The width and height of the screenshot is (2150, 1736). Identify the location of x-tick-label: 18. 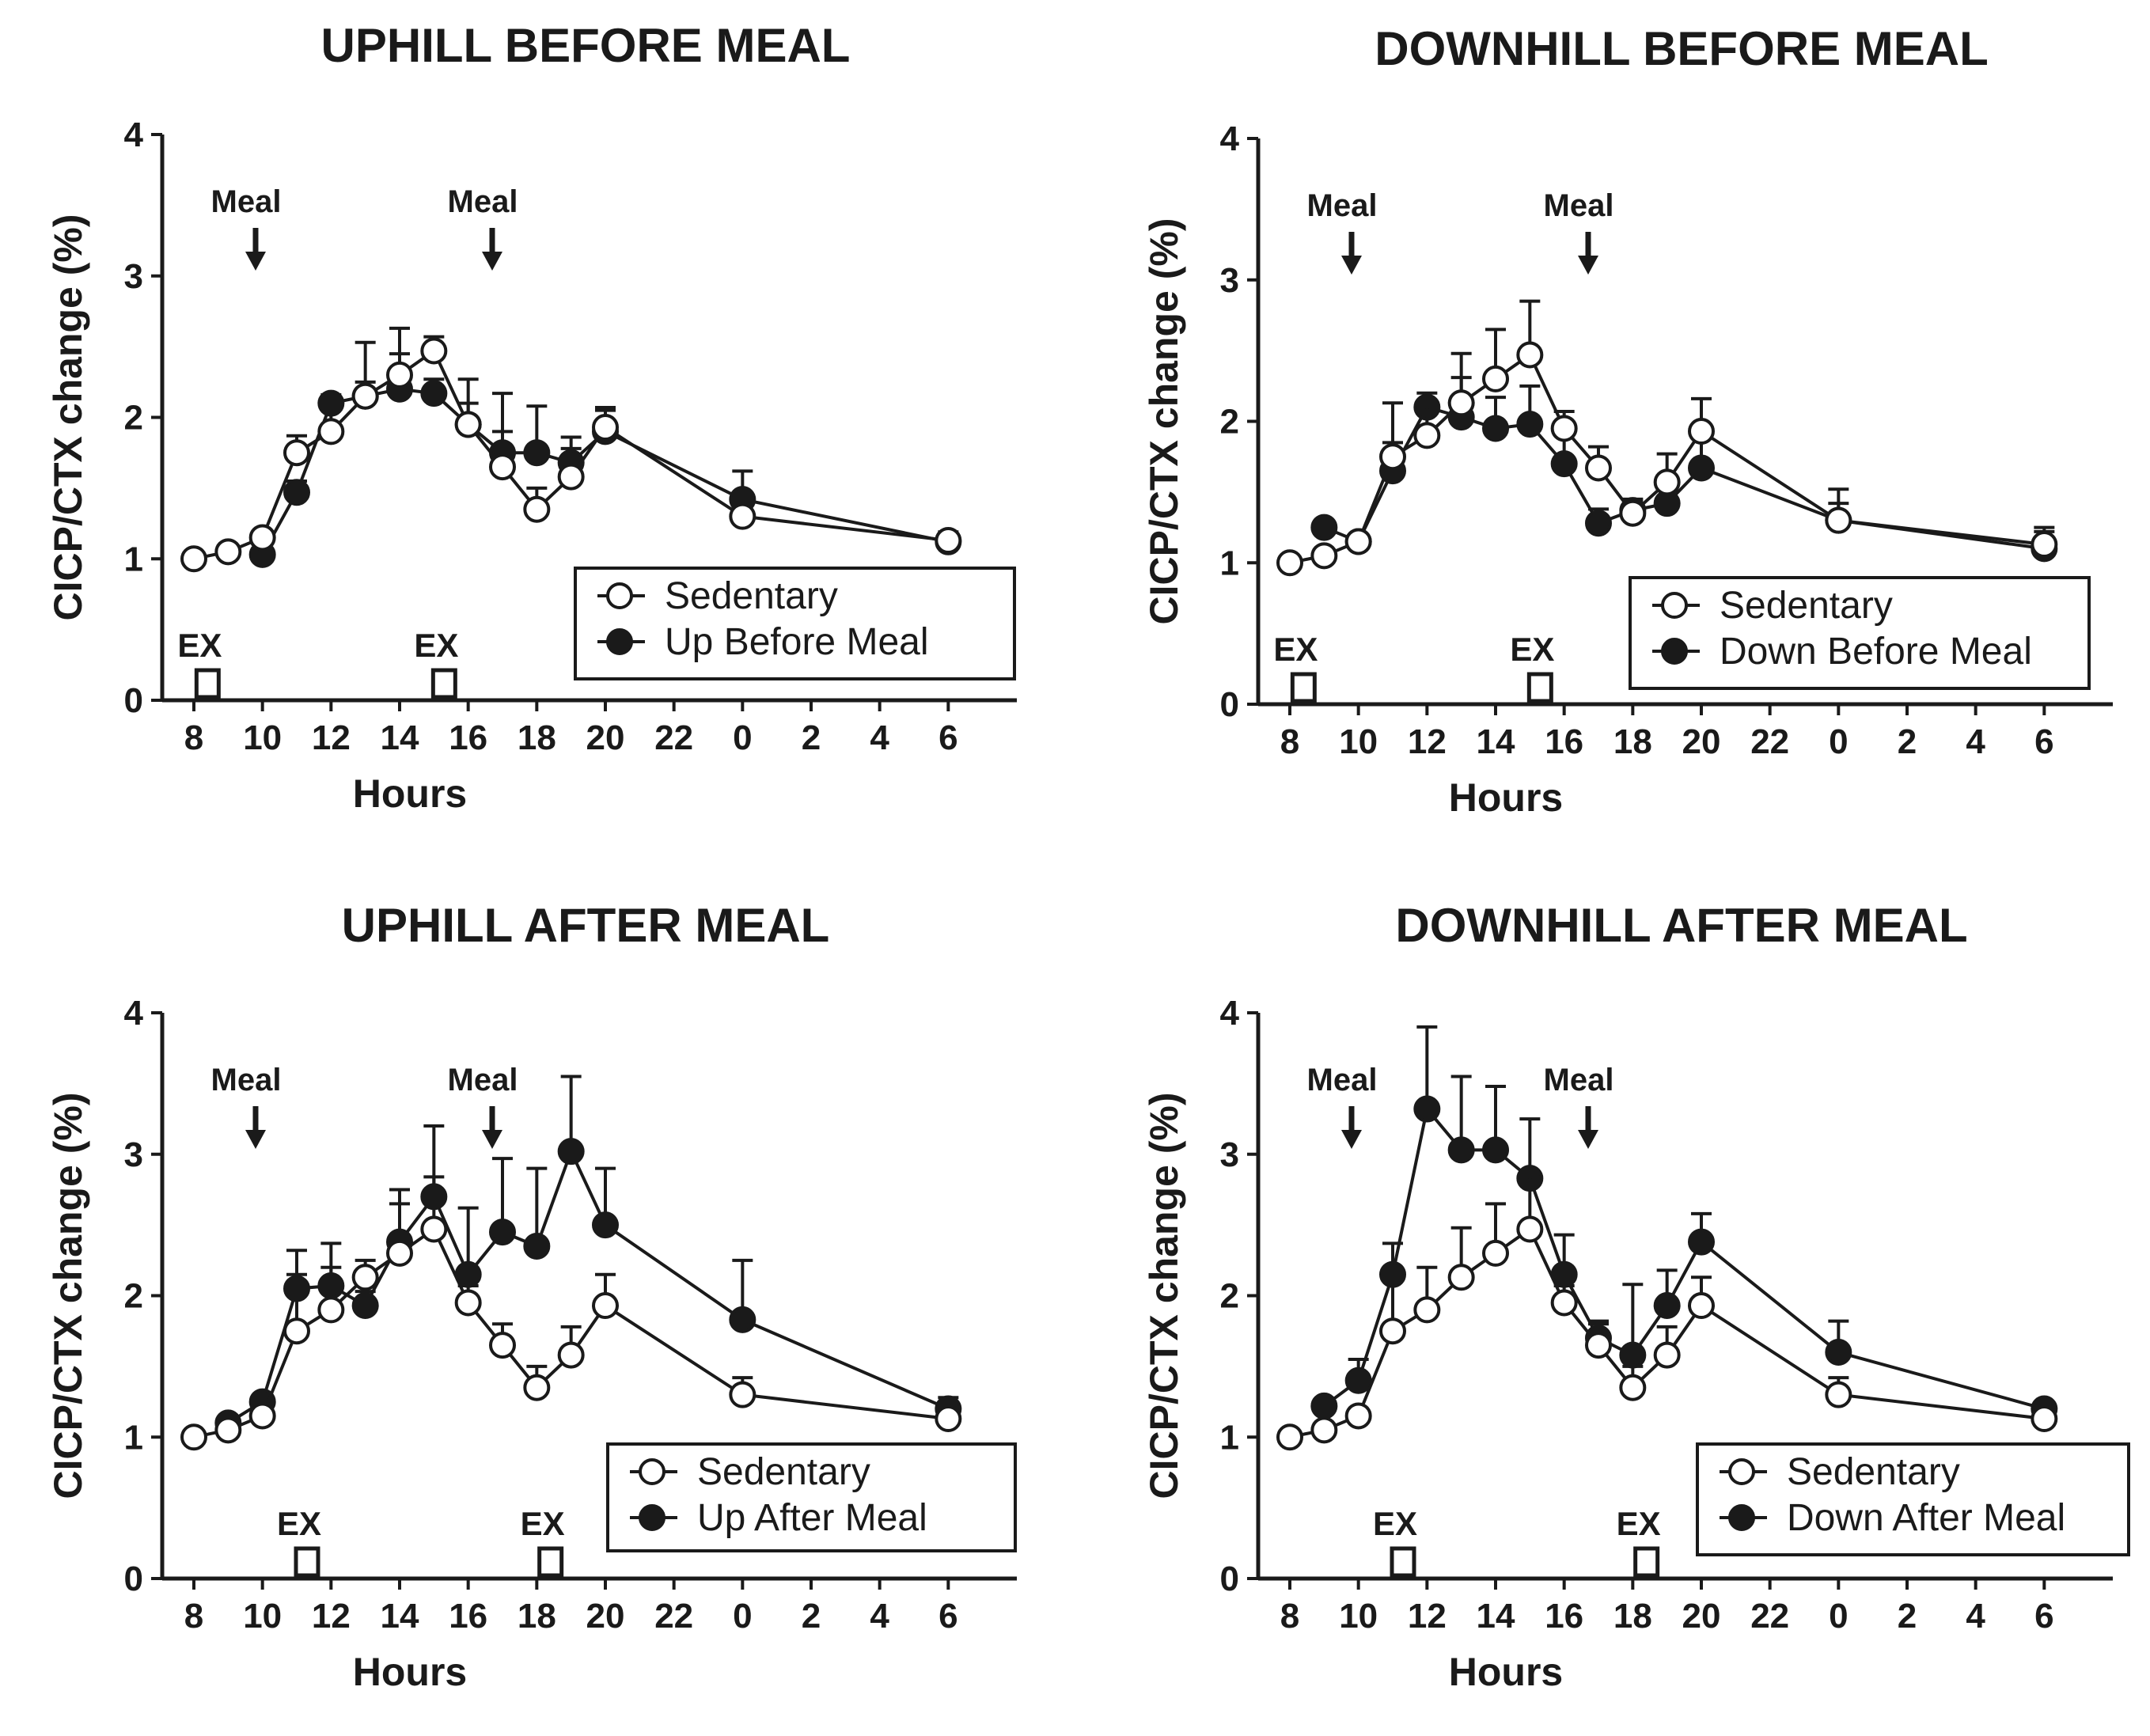
(537, 737).